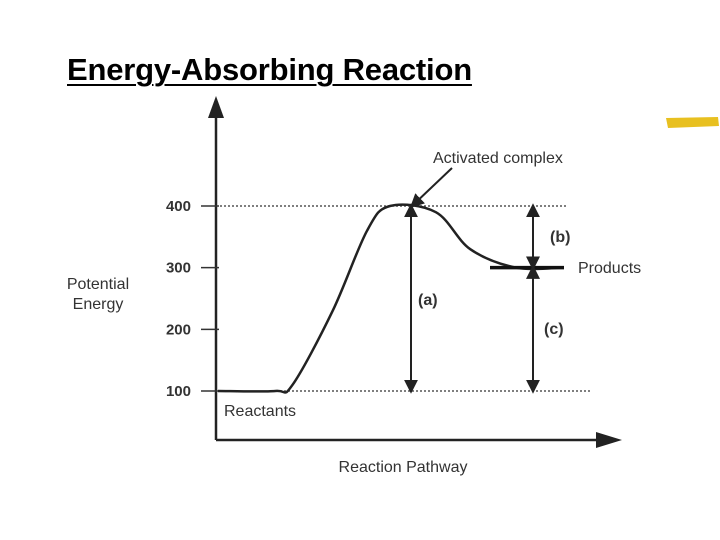 The image size is (720, 540). What do you see at coordinates (554, 329) in the screenshot?
I see `label-c: (c)` at bounding box center [554, 329].